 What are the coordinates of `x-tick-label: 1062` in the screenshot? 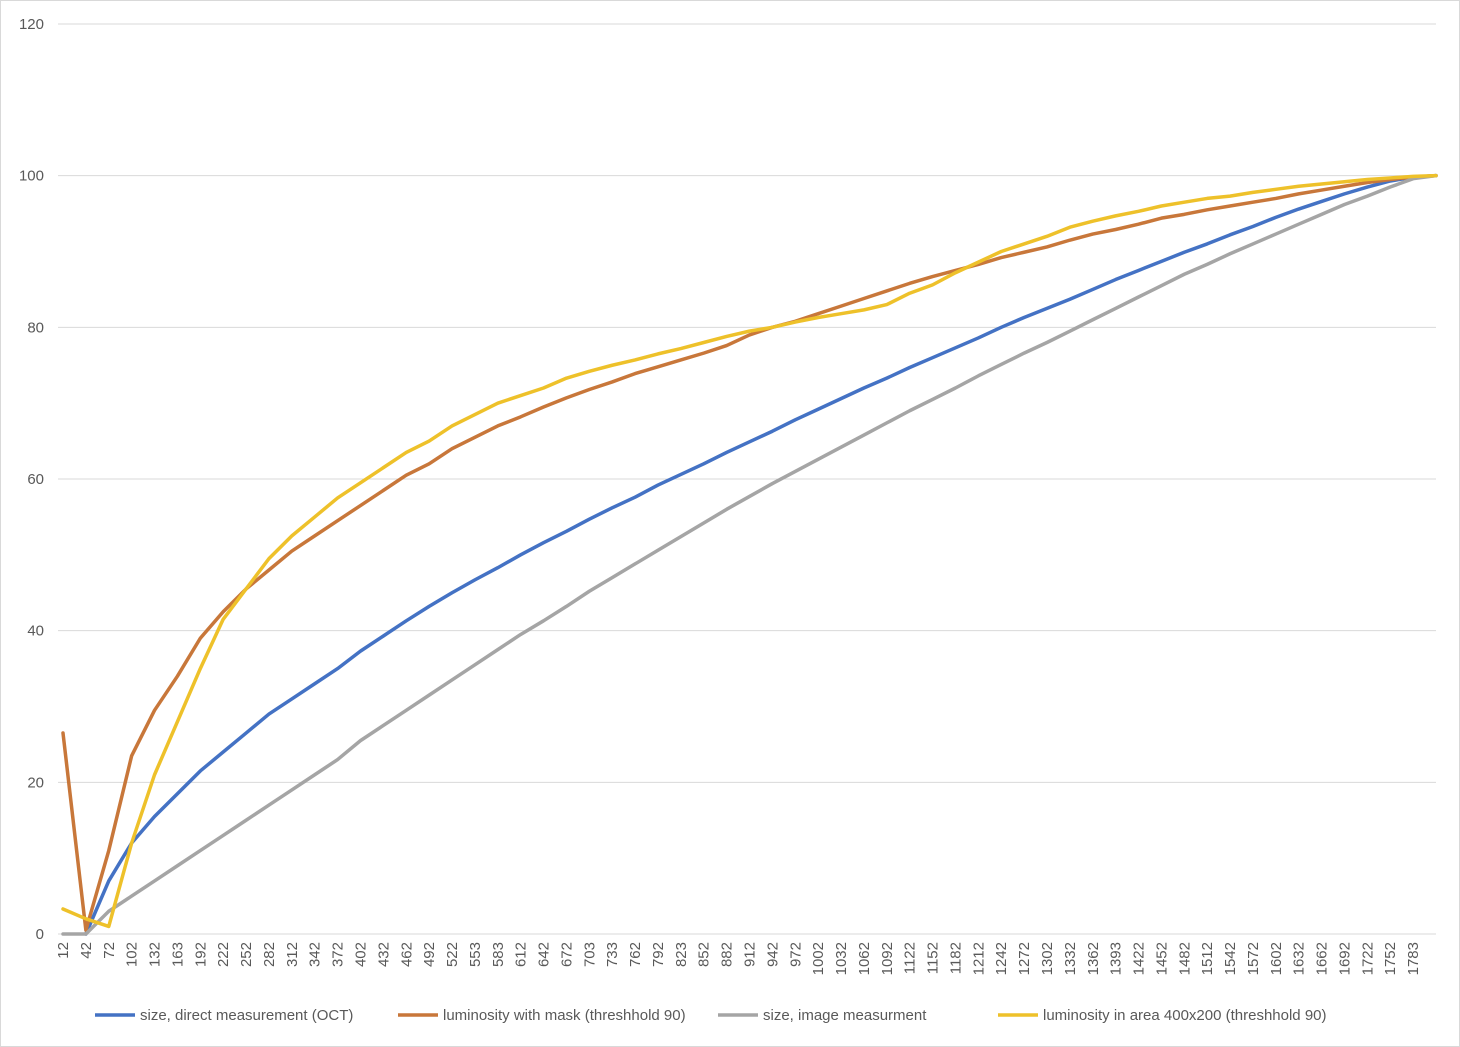 It's located at (864, 958).